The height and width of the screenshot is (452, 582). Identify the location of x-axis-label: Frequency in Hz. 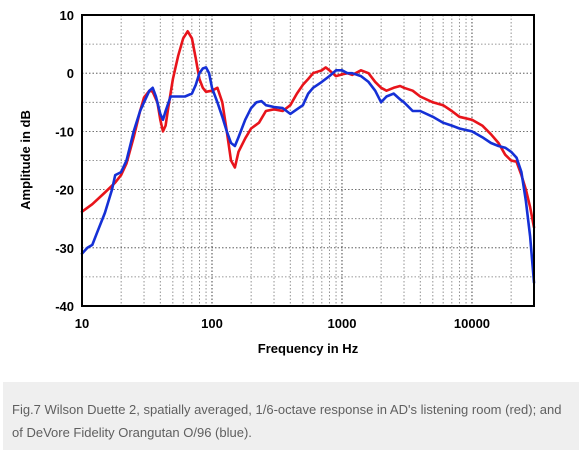
(308, 348).